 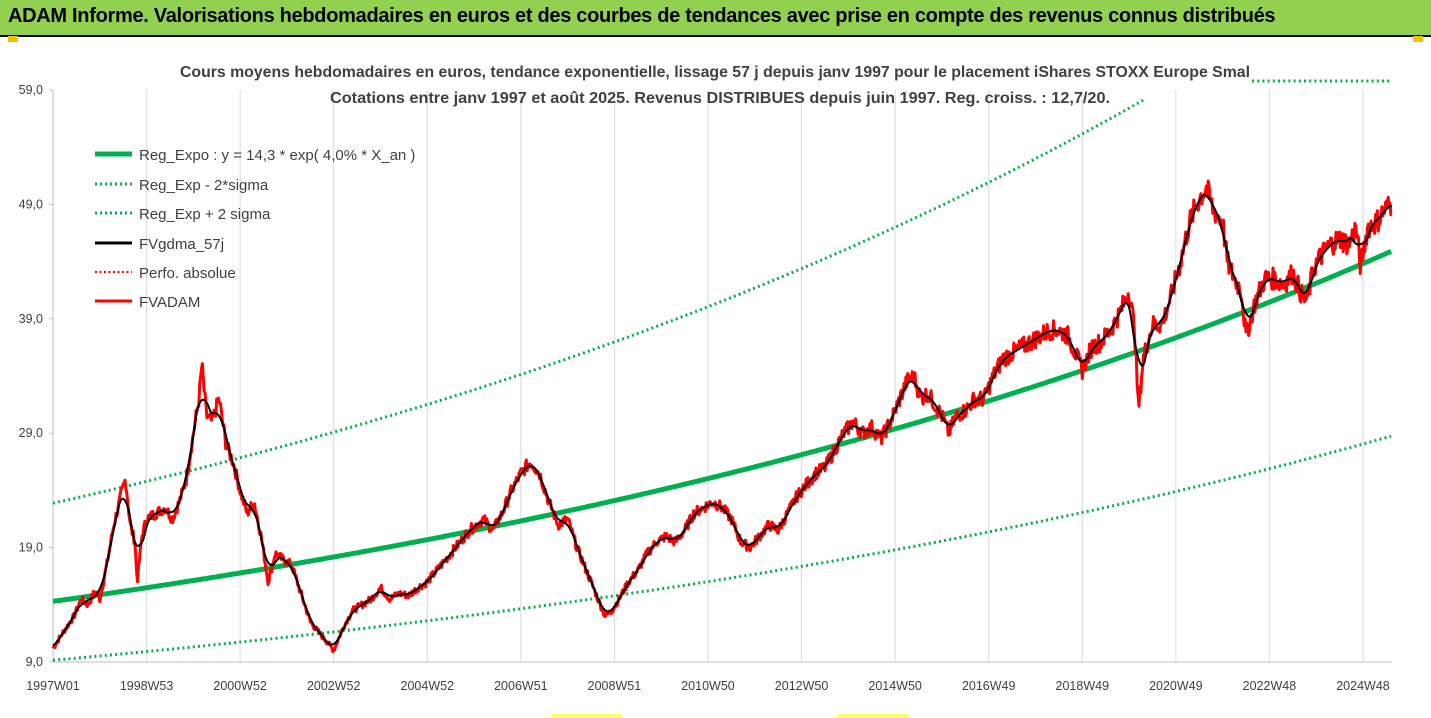 What do you see at coordinates (181, 244) in the screenshot?
I see `legend-label-fvgdma: FVgdma_57j` at bounding box center [181, 244].